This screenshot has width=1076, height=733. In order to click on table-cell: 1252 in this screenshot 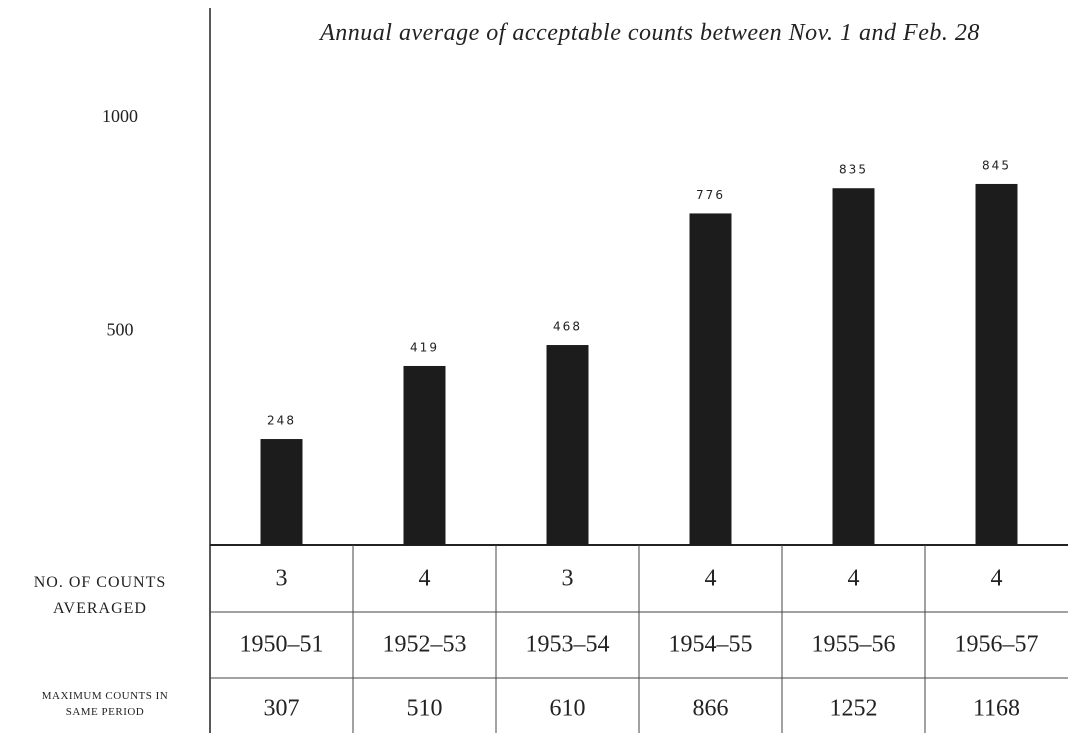, I will do `click(854, 709)`.